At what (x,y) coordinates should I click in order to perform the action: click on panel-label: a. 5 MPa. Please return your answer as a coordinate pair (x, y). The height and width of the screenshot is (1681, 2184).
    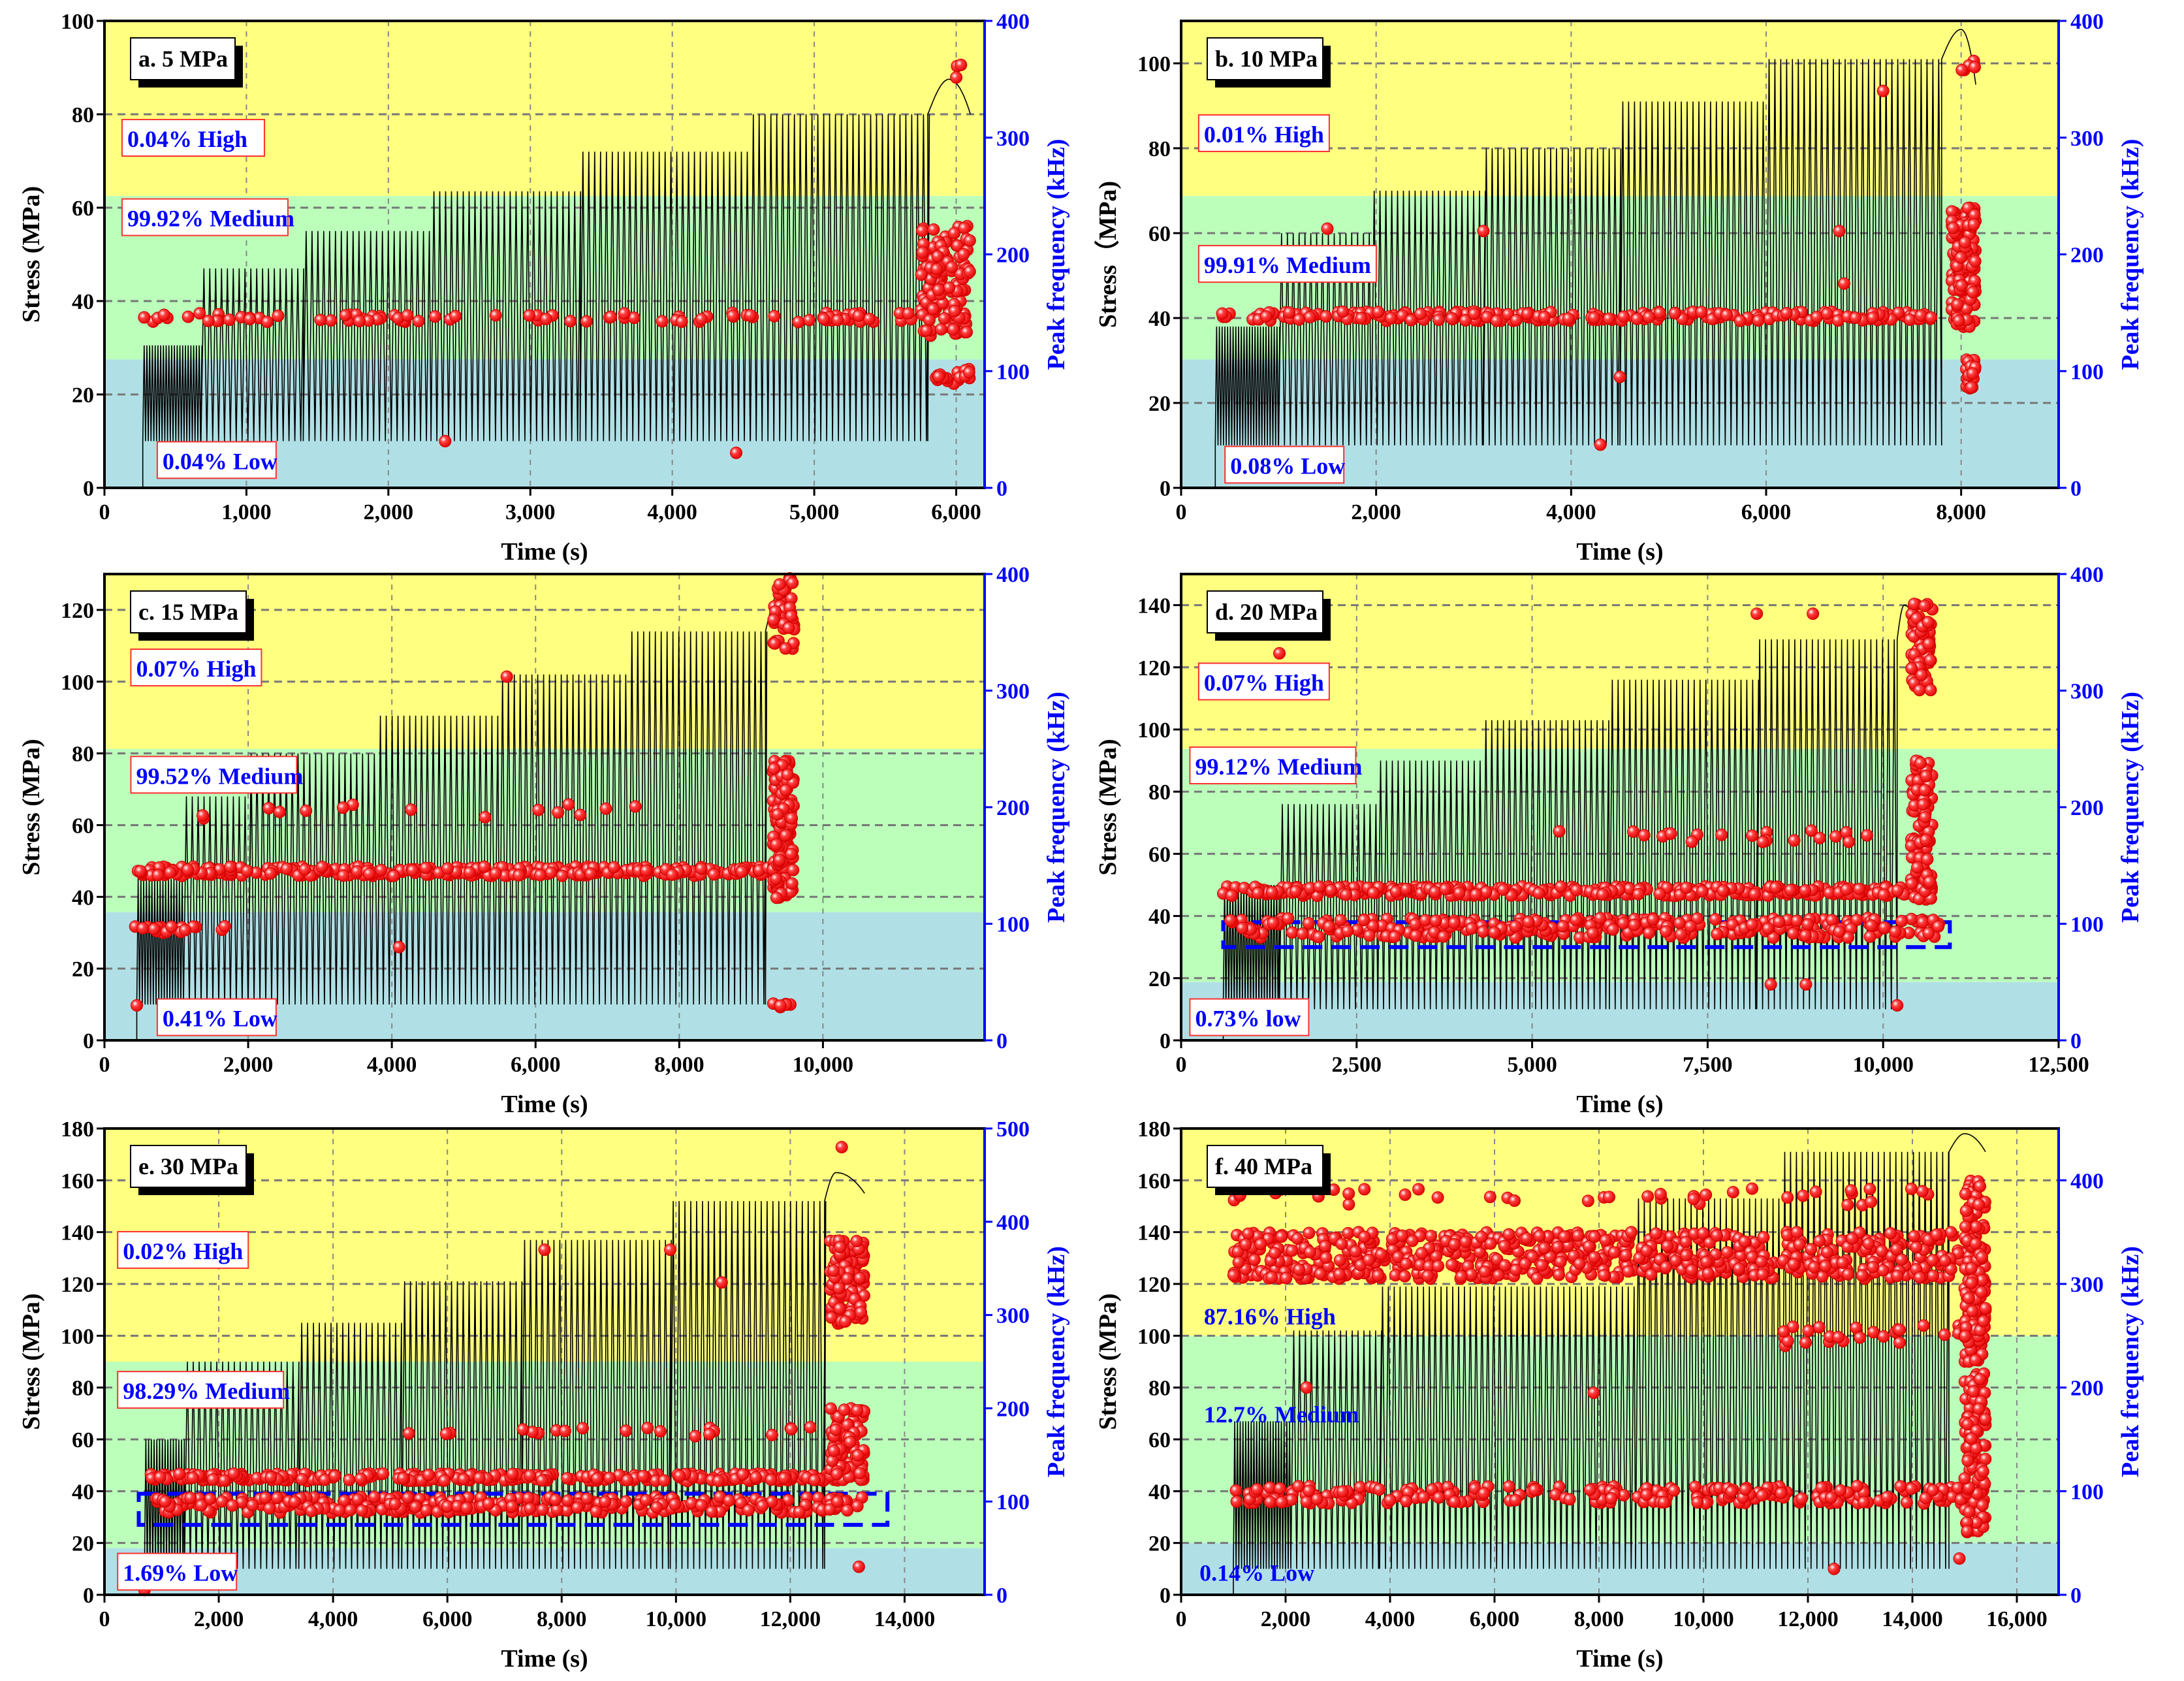
    Looking at the image, I should click on (183, 59).